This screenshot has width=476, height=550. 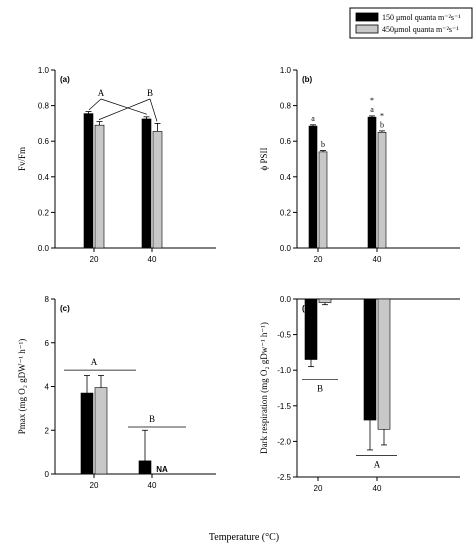 I want to click on y-tick-label: 4, so click(x=47, y=387).